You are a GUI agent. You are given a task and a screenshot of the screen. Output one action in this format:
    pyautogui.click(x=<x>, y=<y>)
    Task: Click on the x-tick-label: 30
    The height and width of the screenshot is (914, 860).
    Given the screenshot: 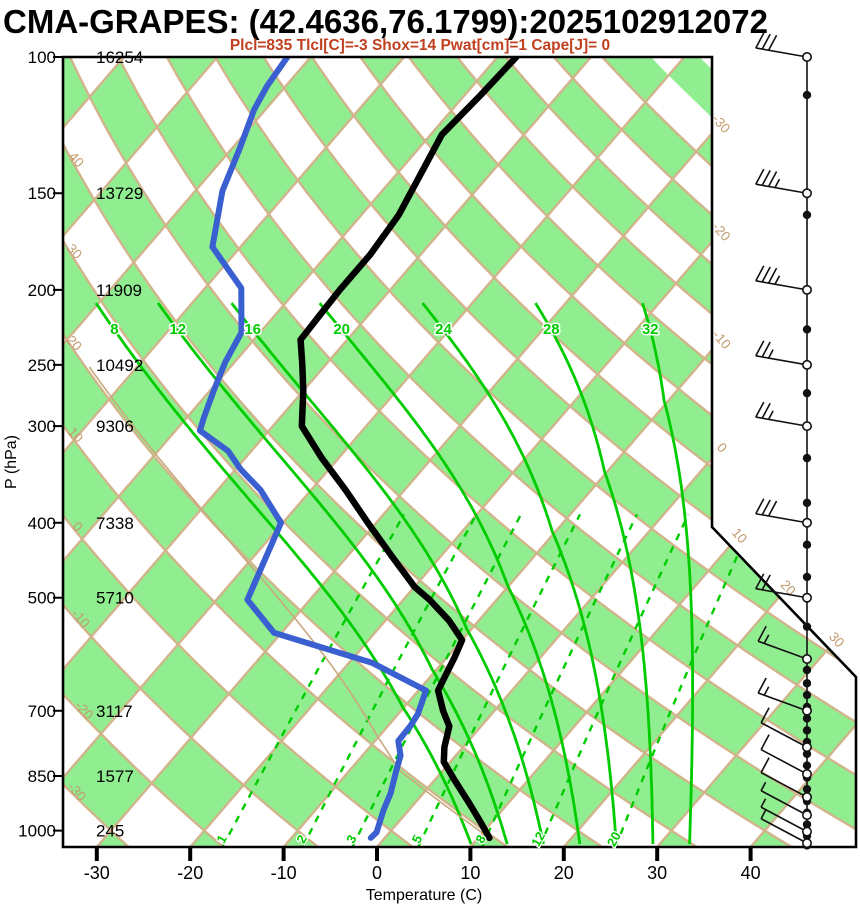 What is the action you would take?
    pyautogui.click(x=657, y=873)
    